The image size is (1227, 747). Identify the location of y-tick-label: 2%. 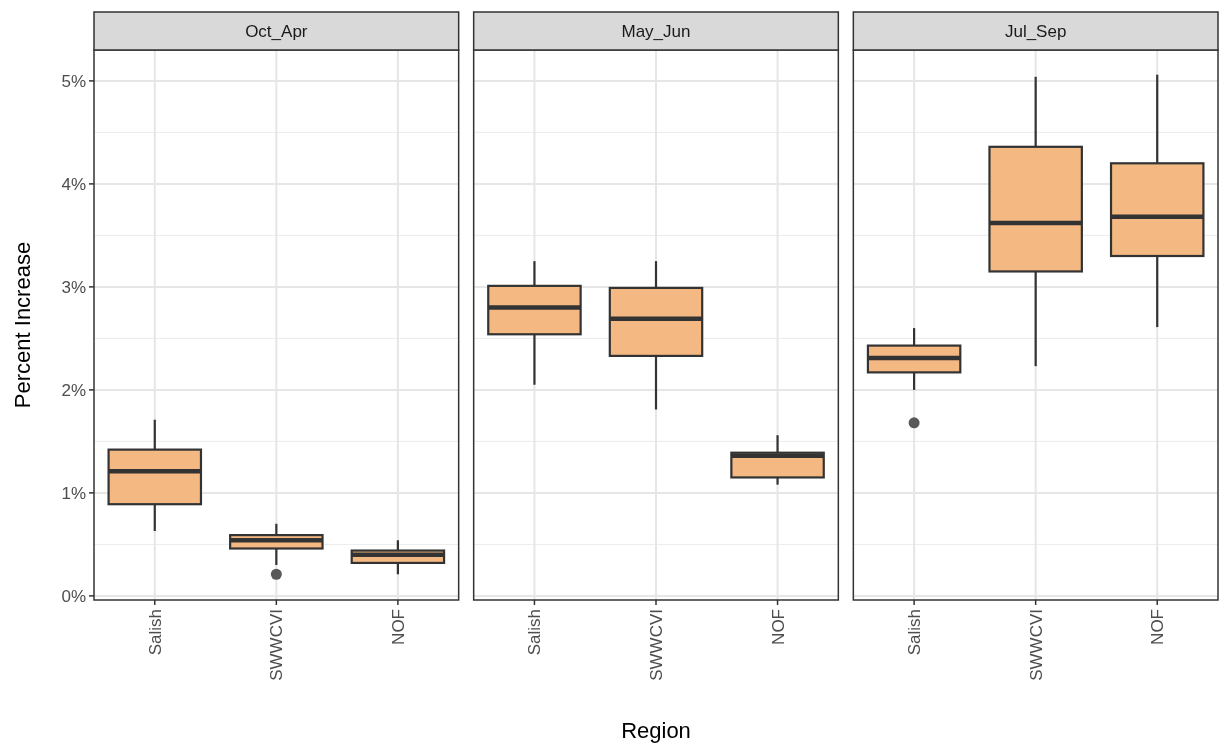
(73, 390).